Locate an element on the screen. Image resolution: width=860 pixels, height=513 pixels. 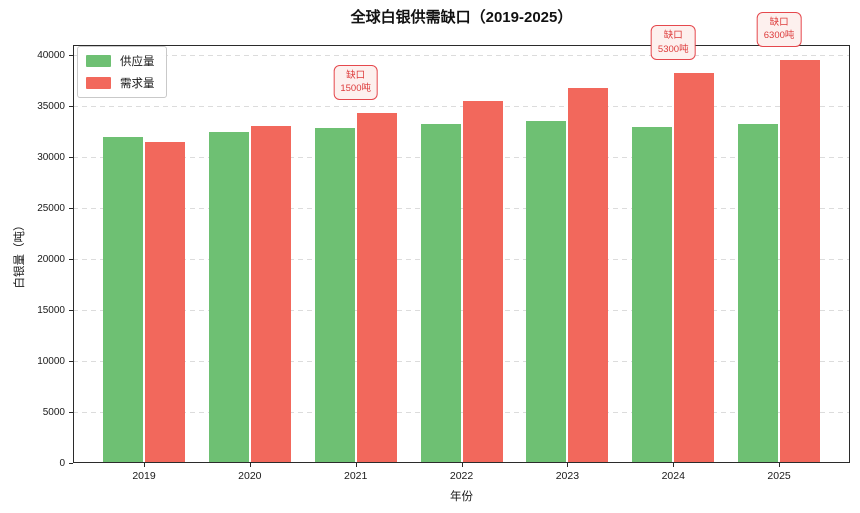
x-tick-2020 is located at coordinates (250, 465).